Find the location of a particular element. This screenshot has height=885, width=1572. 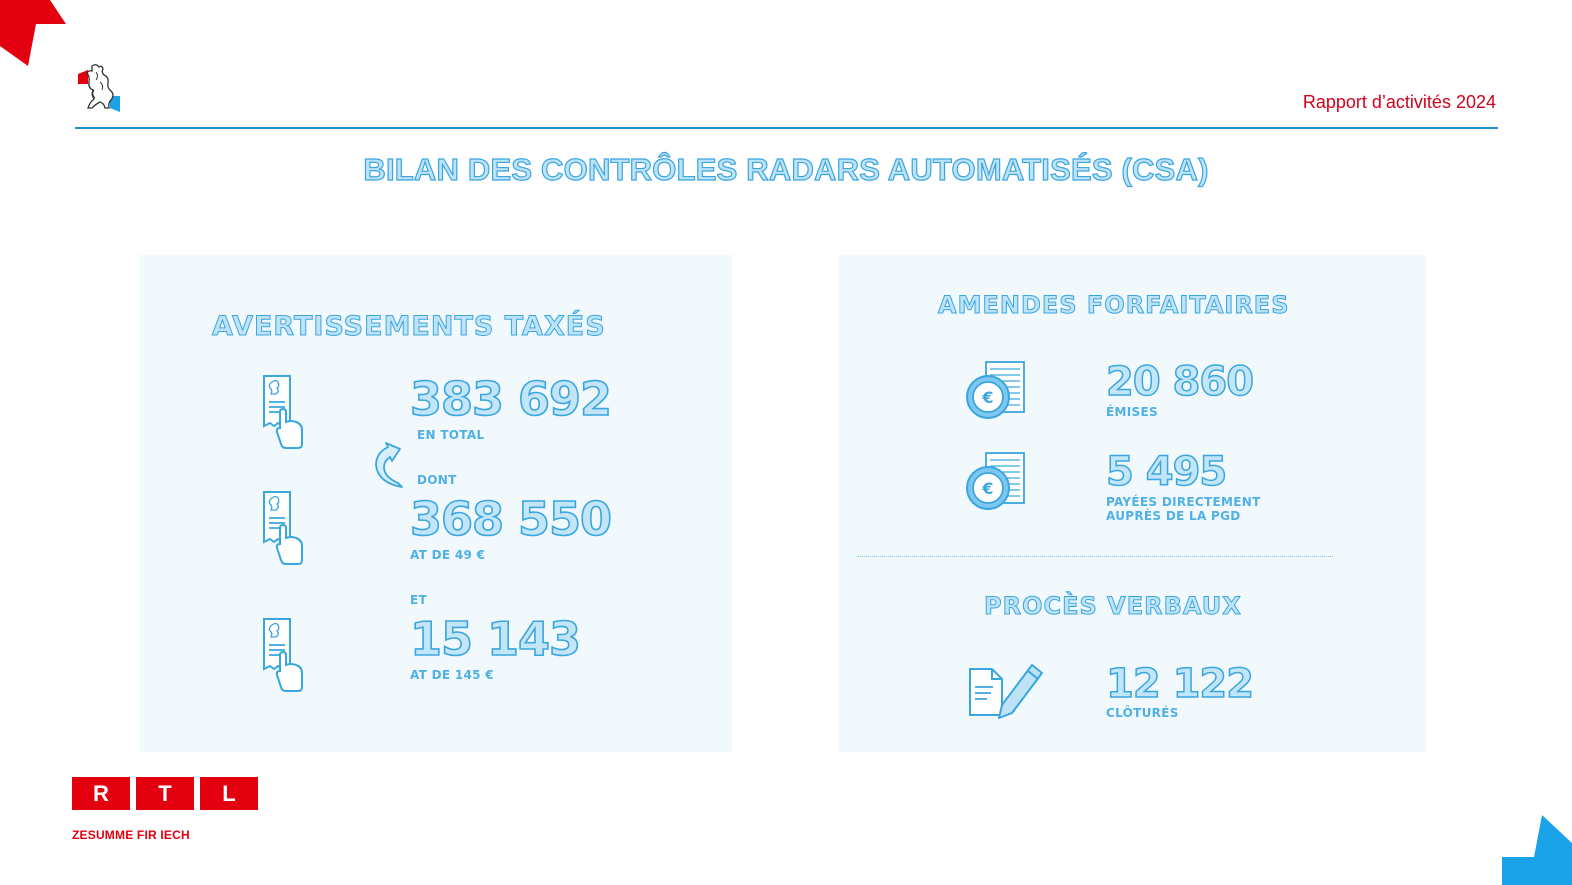

emises-value: 20 860 is located at coordinates (1180, 382).